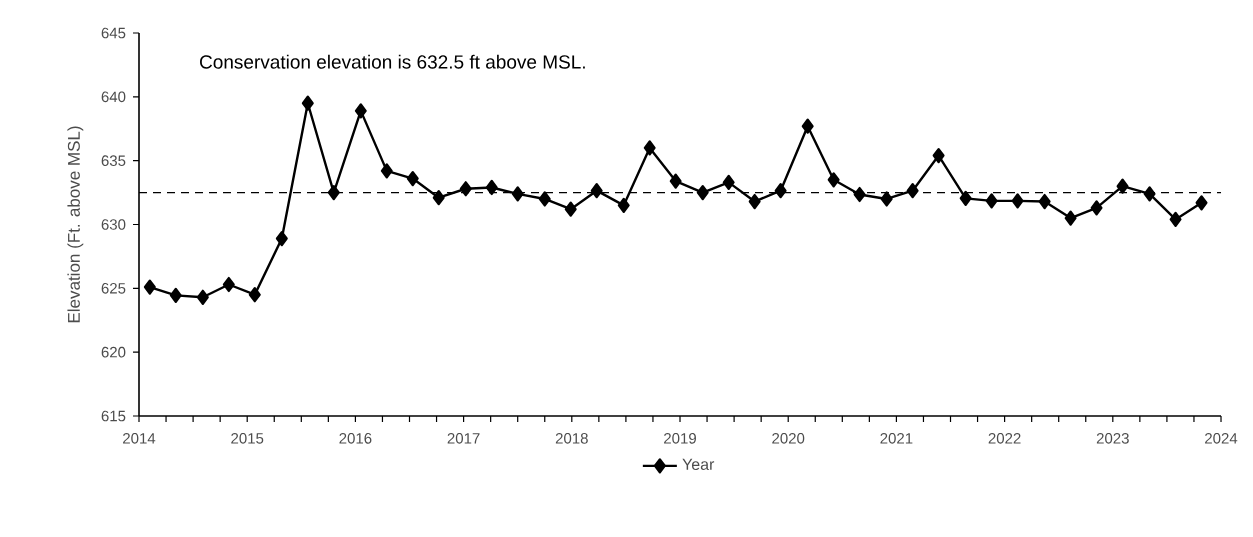  I want to click on x-tick-label: 2020, so click(788, 438).